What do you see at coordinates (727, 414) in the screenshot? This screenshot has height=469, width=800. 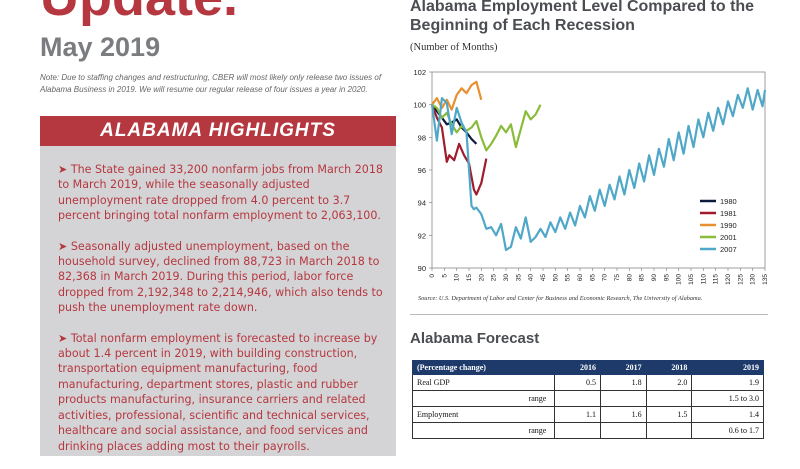 I see `table-cell: 1.4` at bounding box center [727, 414].